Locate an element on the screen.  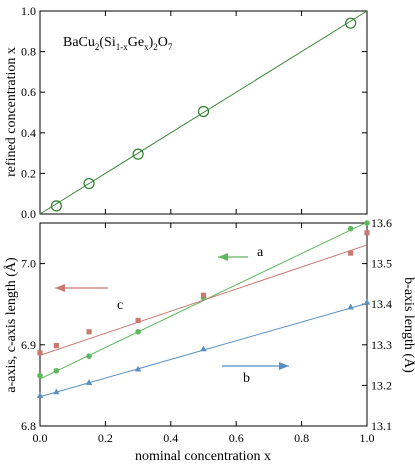
x-tick-label: 0.8 is located at coordinates (301, 438).